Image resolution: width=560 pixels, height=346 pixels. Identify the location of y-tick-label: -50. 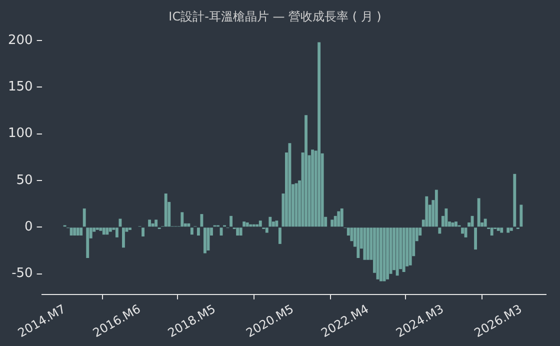
(22, 274).